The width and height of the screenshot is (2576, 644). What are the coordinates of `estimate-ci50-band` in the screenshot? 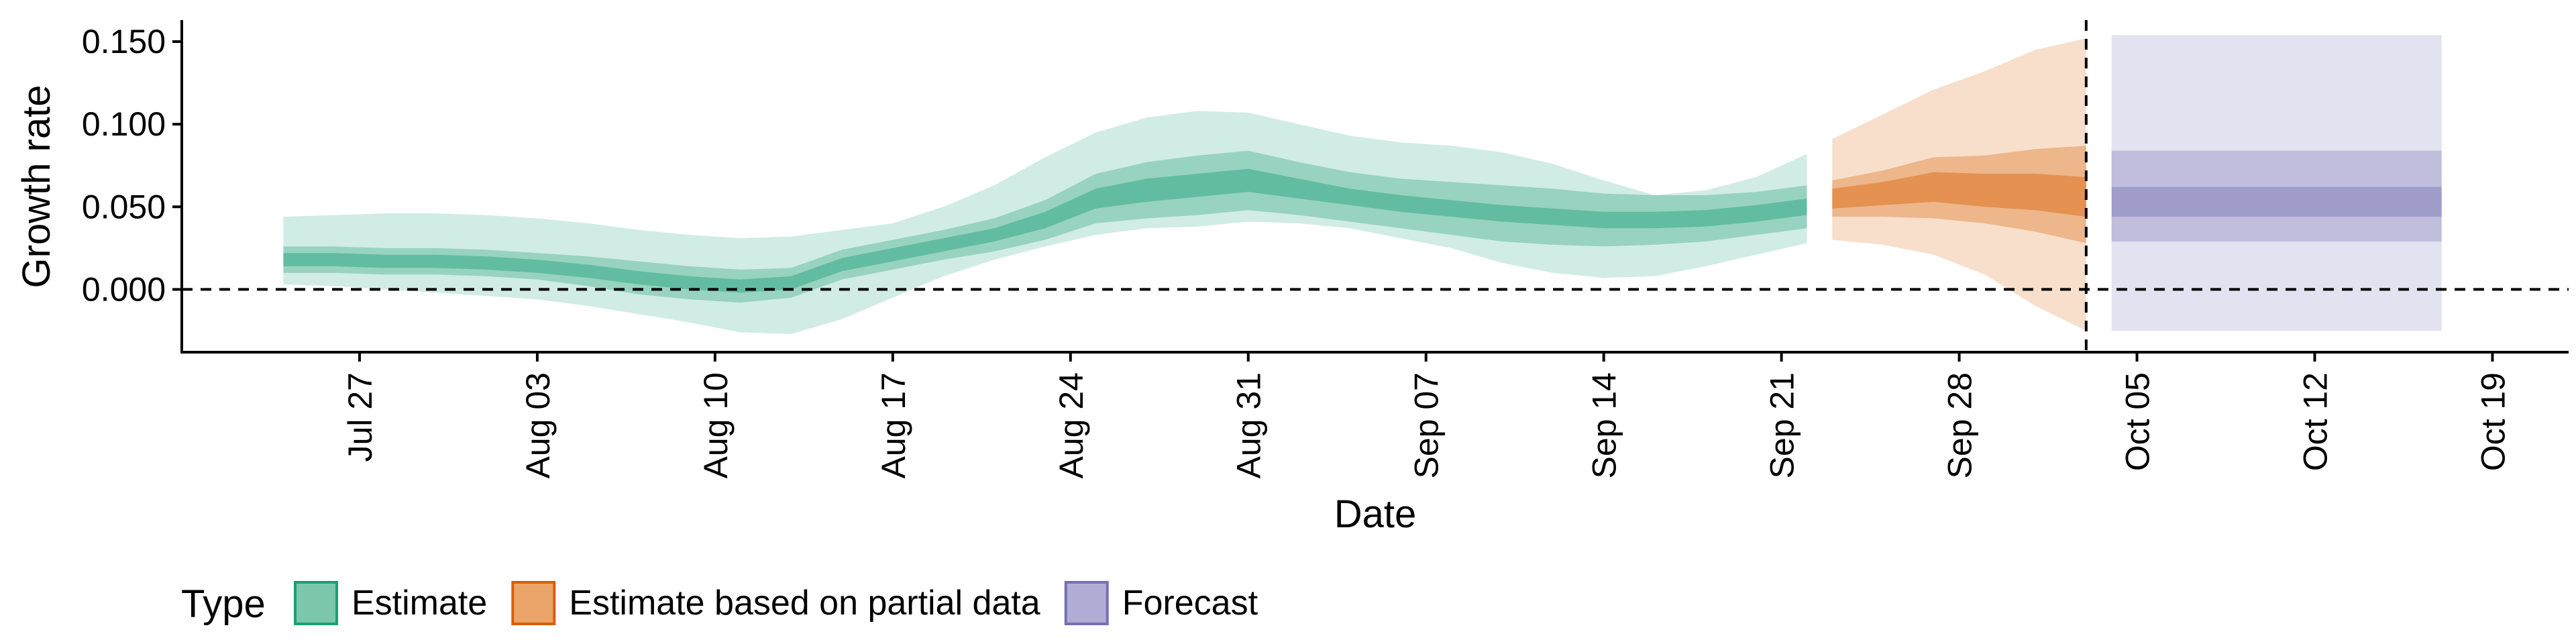 It's located at (1045, 226).